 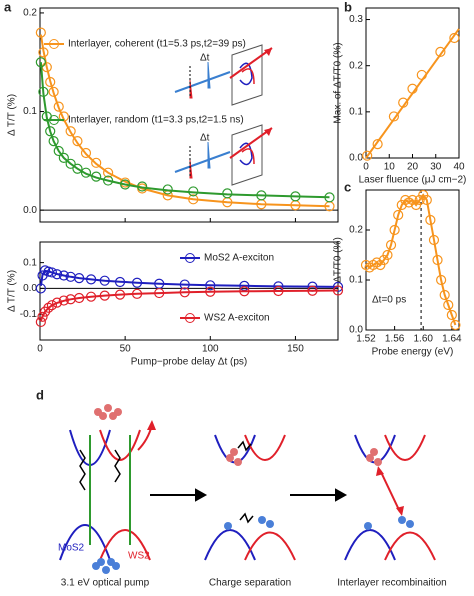 I want to click on label-mos2: MoS2, so click(x=71, y=548).